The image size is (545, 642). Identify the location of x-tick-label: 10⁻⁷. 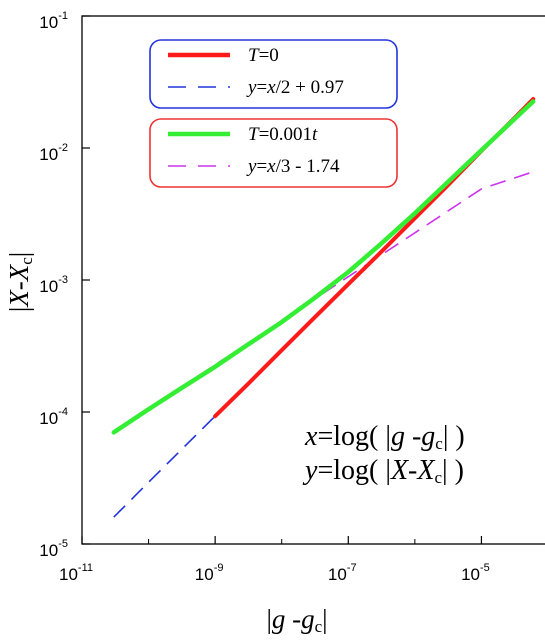
(342, 573).